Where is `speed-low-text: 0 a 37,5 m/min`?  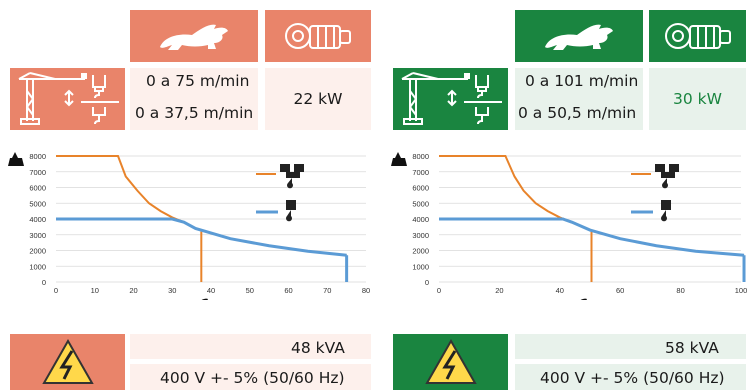
speed-low-text: 0 a 37,5 m/min is located at coordinates (194, 113).